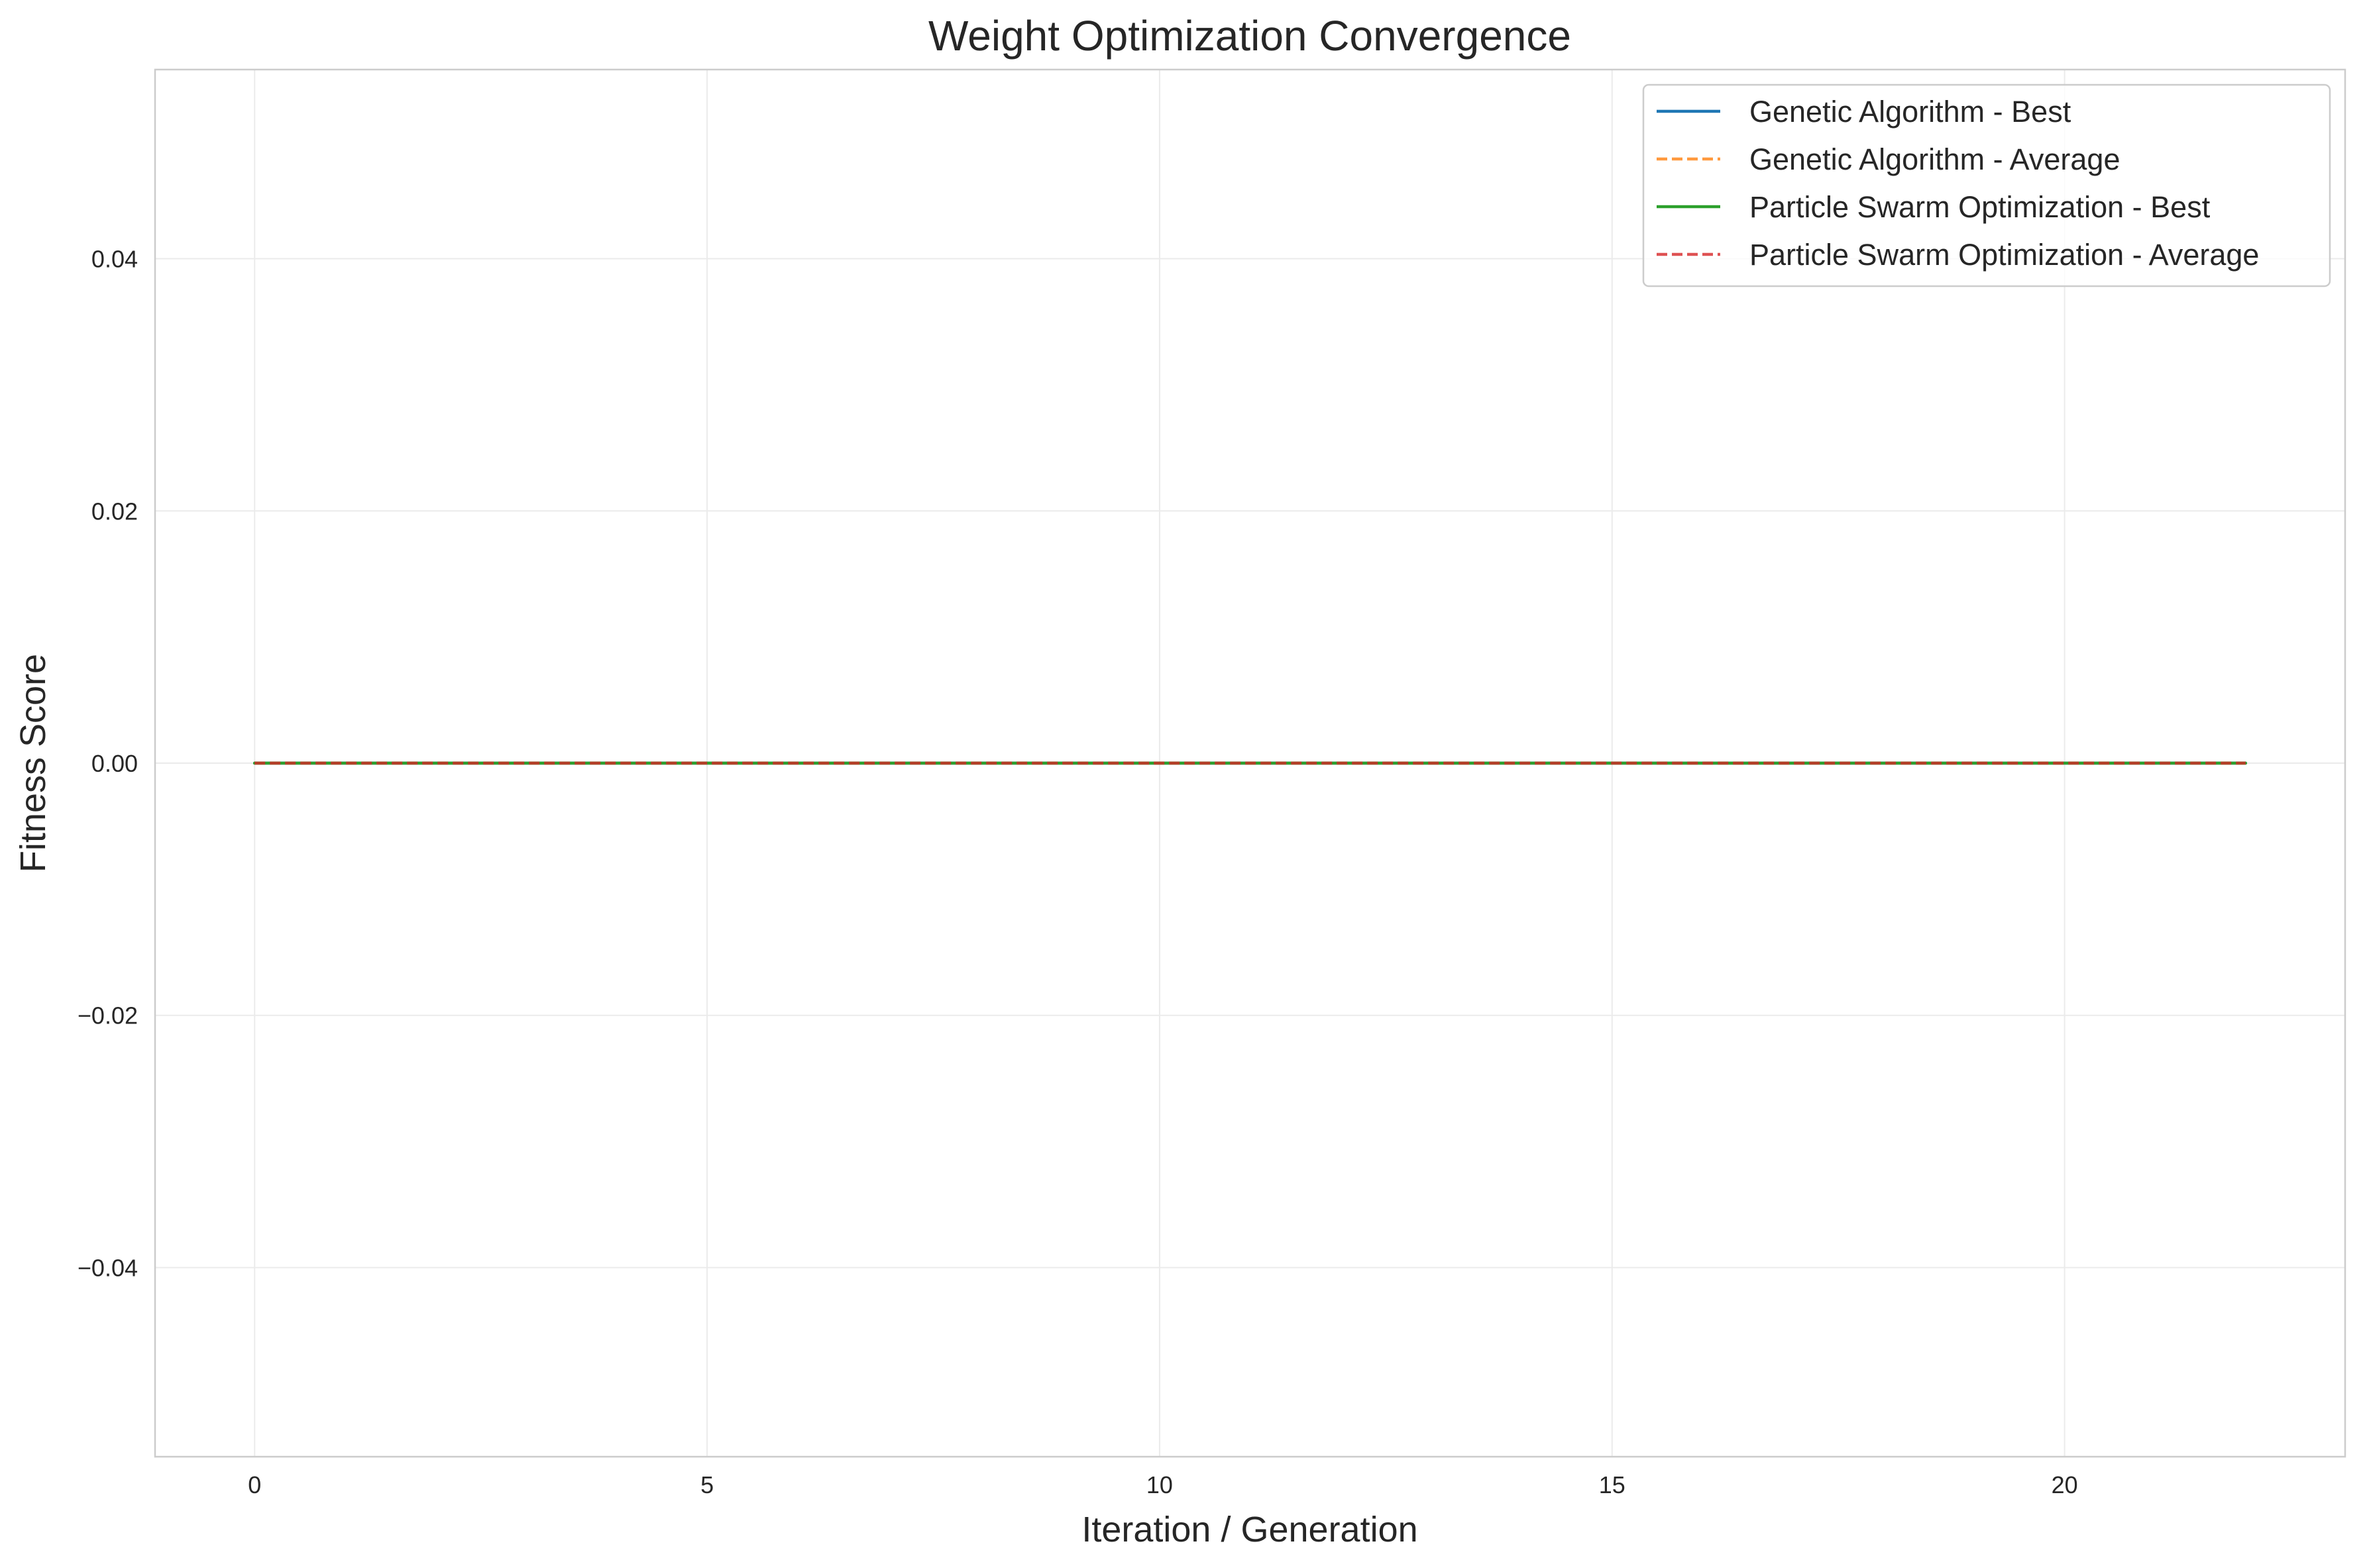 The width and height of the screenshot is (2365, 1568). I want to click on y-axis-ticks: −0.04 −0.02 0.00 0.02 0.04, so click(108, 764).